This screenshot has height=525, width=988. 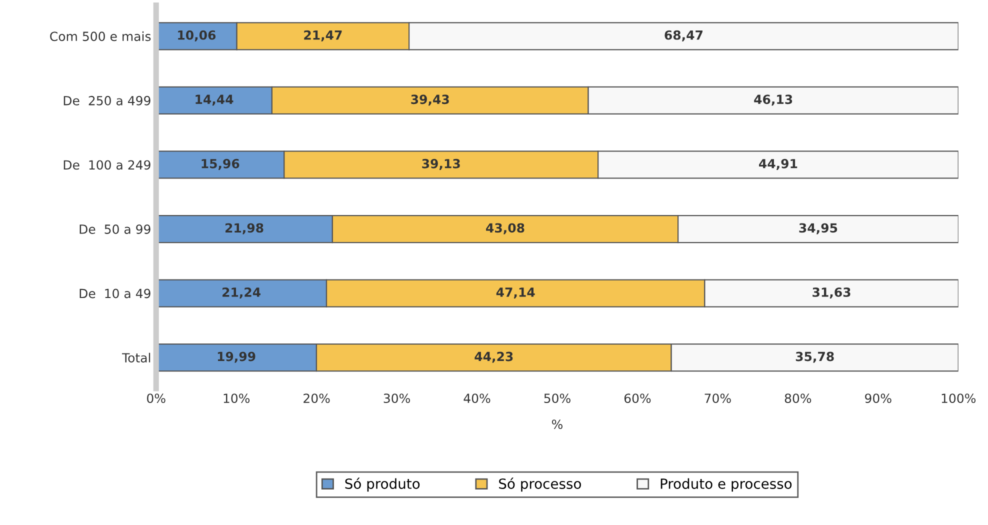 I want to click on data-label: 46,13, so click(x=773, y=100).